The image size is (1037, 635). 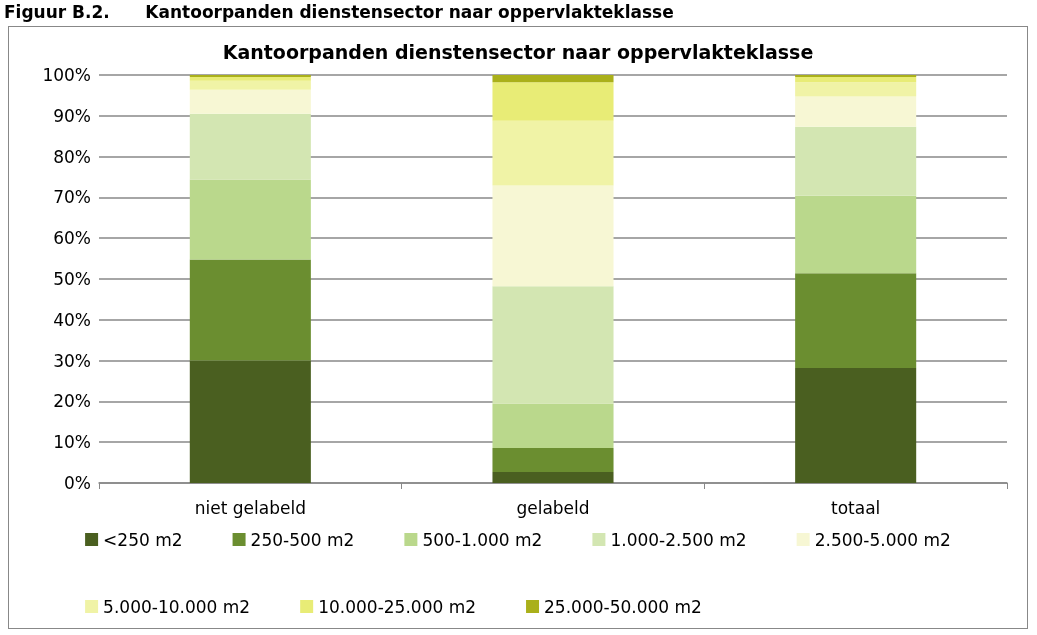 I want to click on x-tick-label: gelabeld, so click(x=553, y=507).